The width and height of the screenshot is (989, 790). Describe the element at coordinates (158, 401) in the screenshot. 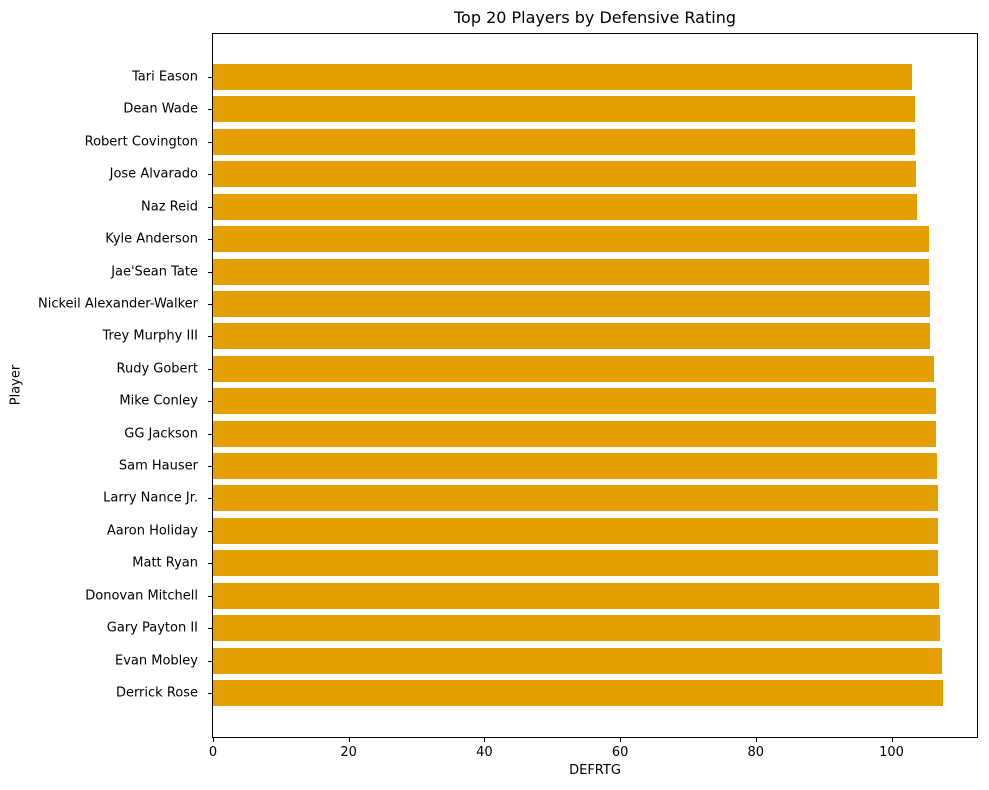

I see `y-tick-label: Mike Conley` at that location.